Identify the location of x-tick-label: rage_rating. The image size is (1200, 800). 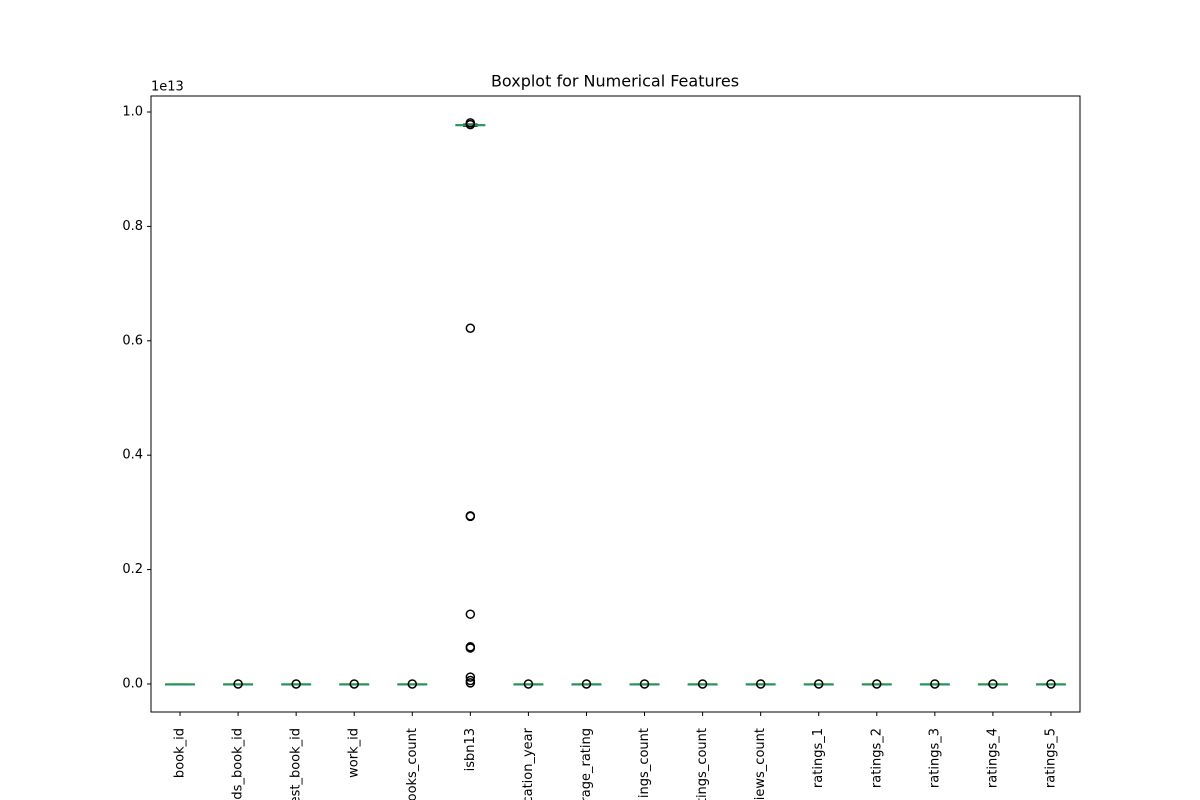
(586, 764).